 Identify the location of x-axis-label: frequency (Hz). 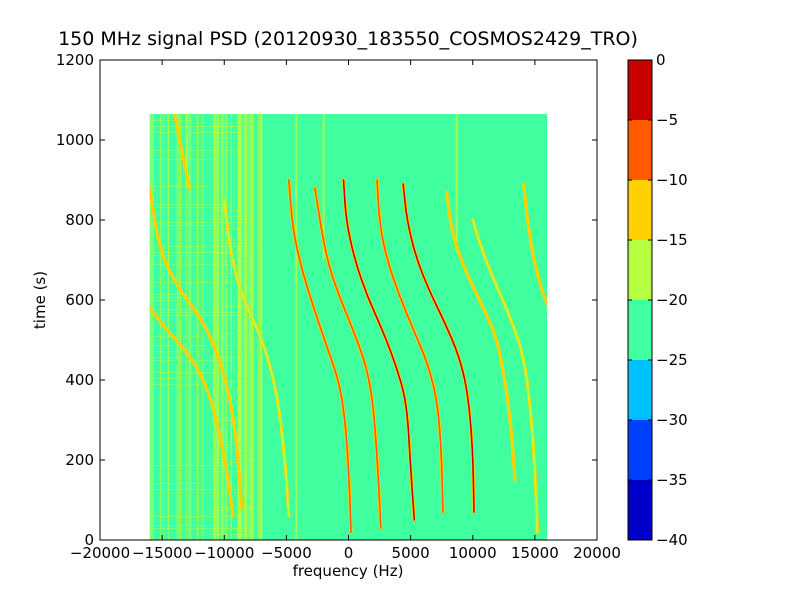
(348, 571).